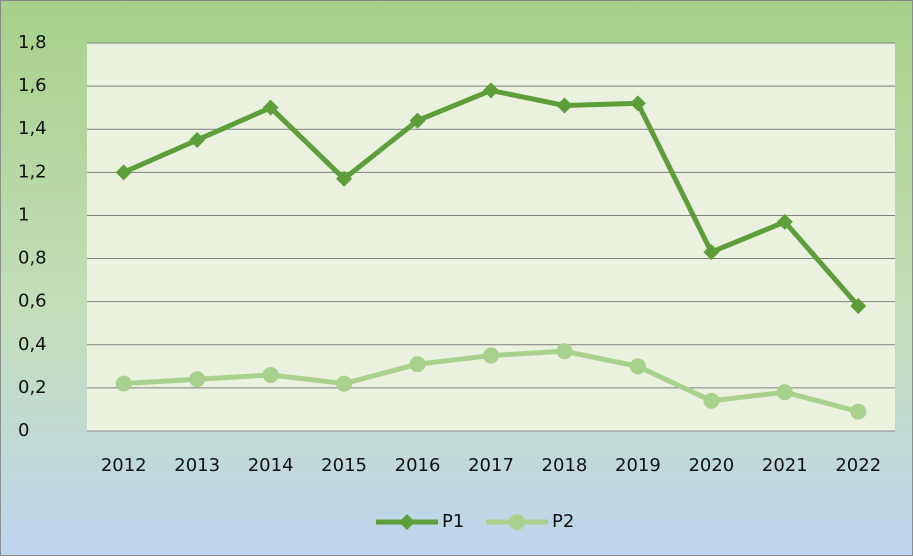  I want to click on x-tick-label: 2012, so click(124, 465).